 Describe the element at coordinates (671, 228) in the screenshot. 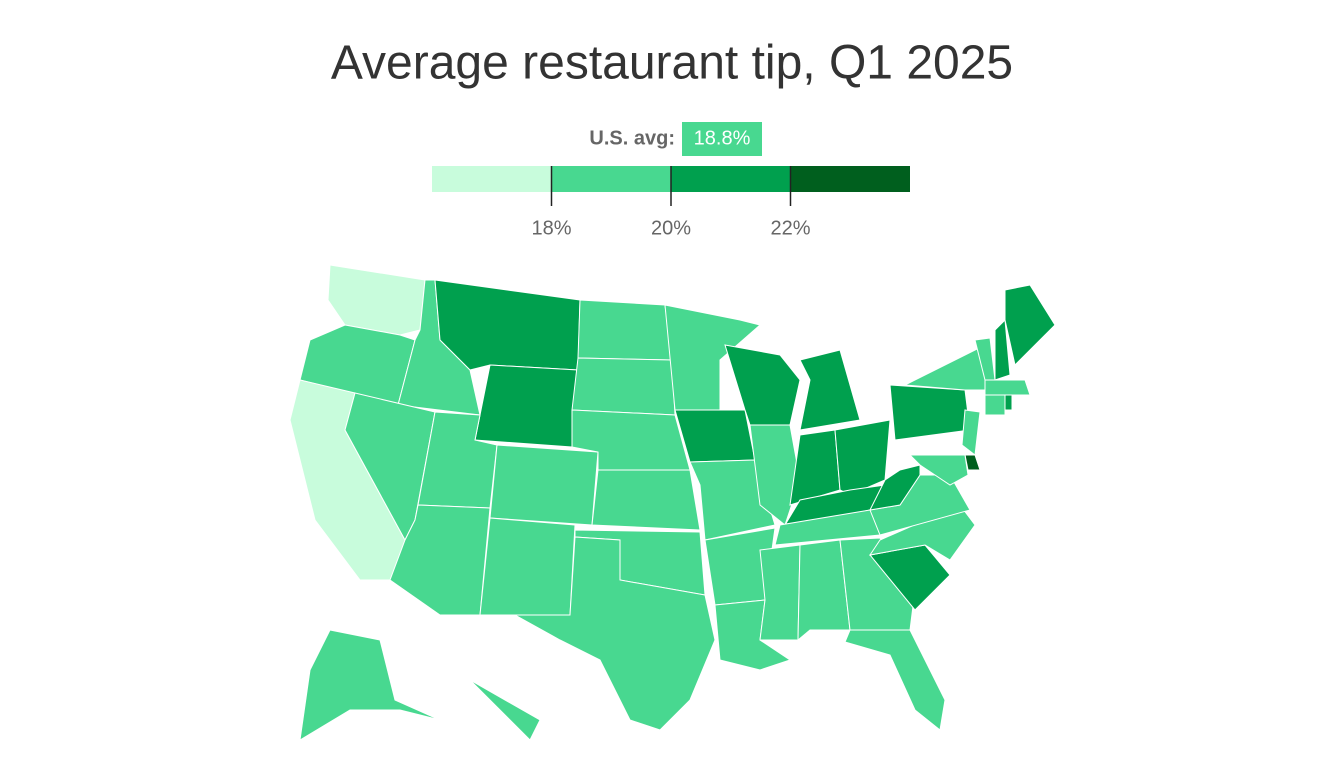

I see `legend-tick-label: 20%` at that location.